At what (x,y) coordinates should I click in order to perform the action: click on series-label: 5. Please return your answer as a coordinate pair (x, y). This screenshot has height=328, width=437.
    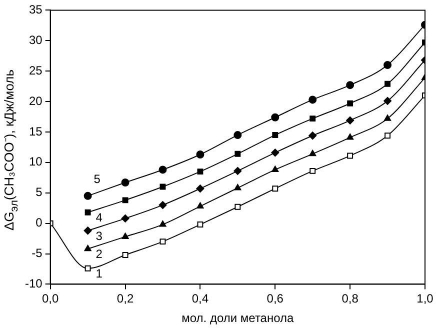
    Looking at the image, I should click on (97, 179).